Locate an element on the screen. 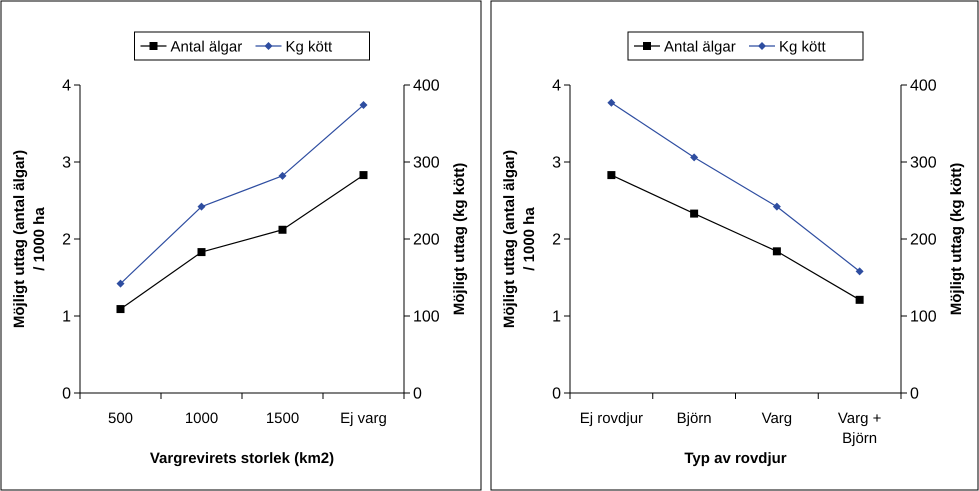  x-tick-label: Varg + Björn is located at coordinates (860, 428).